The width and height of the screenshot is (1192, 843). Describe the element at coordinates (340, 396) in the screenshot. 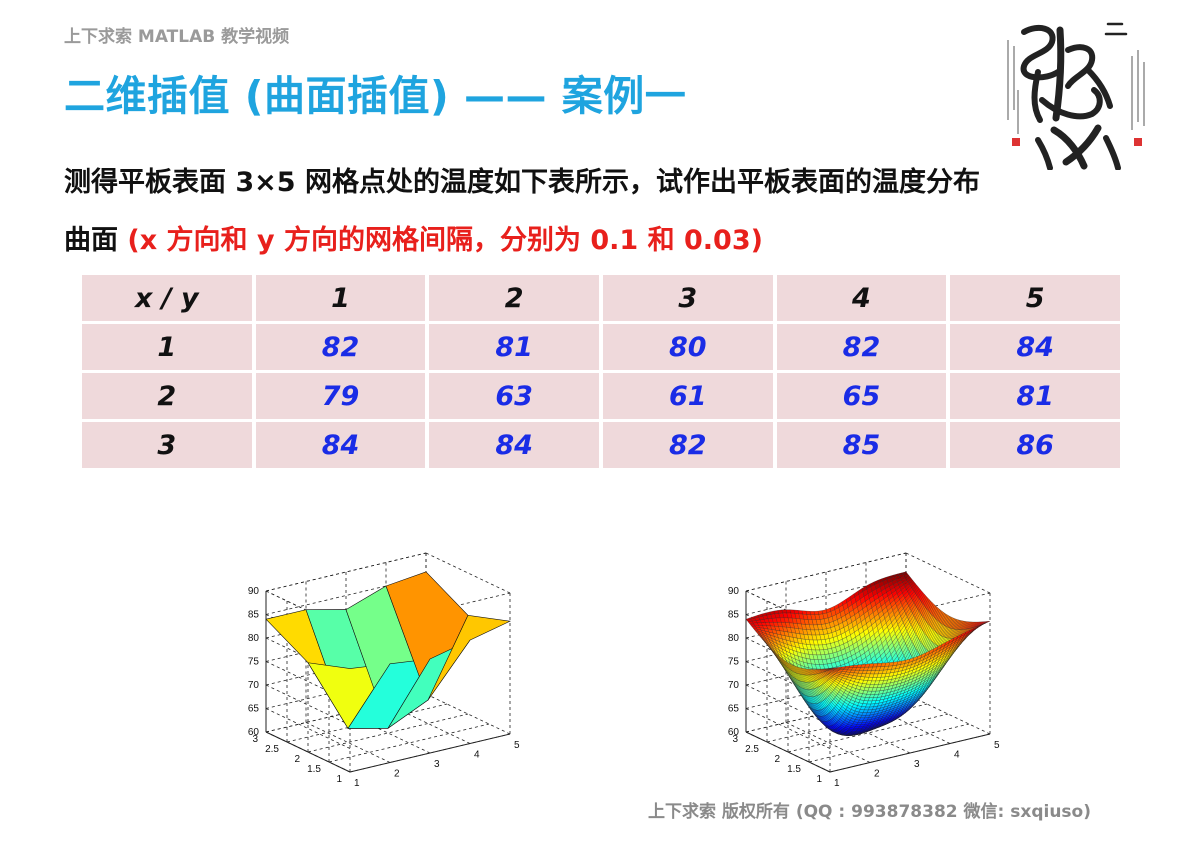

I see `table-cell: 79` at that location.